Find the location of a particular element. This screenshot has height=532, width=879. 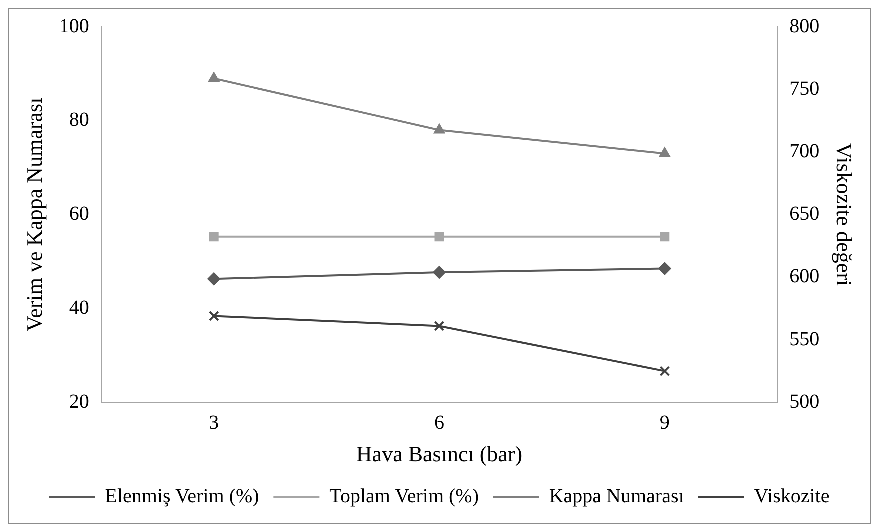

legend-label: Kappa Numarası is located at coordinates (617, 496).